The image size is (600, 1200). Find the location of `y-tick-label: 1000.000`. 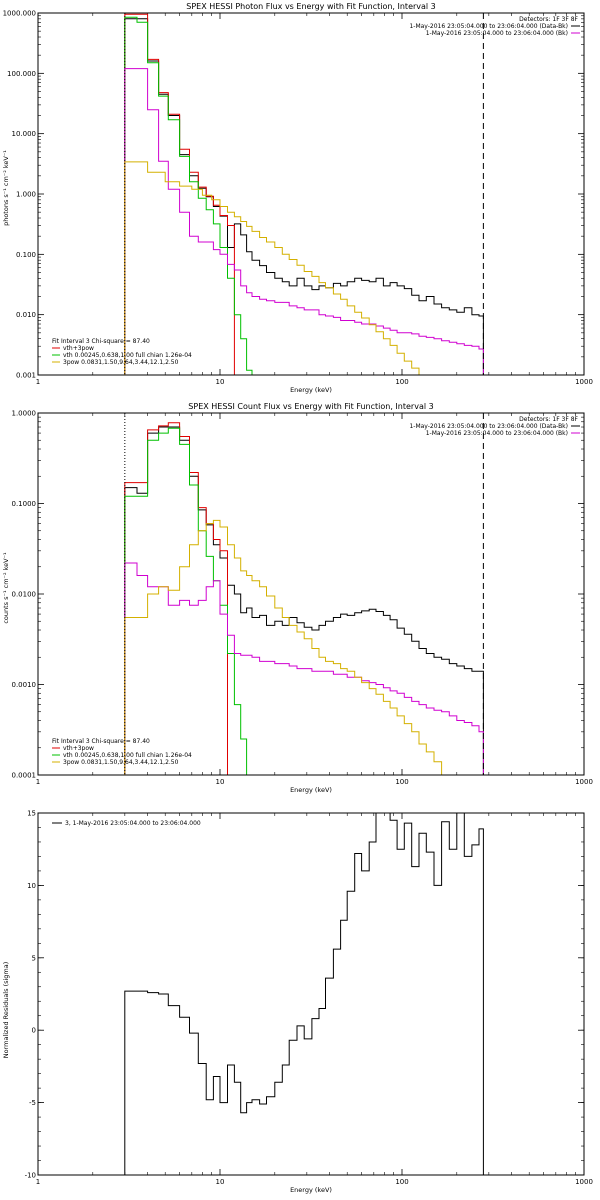

y-tick-label: 1000.000 is located at coordinates (19, 14).